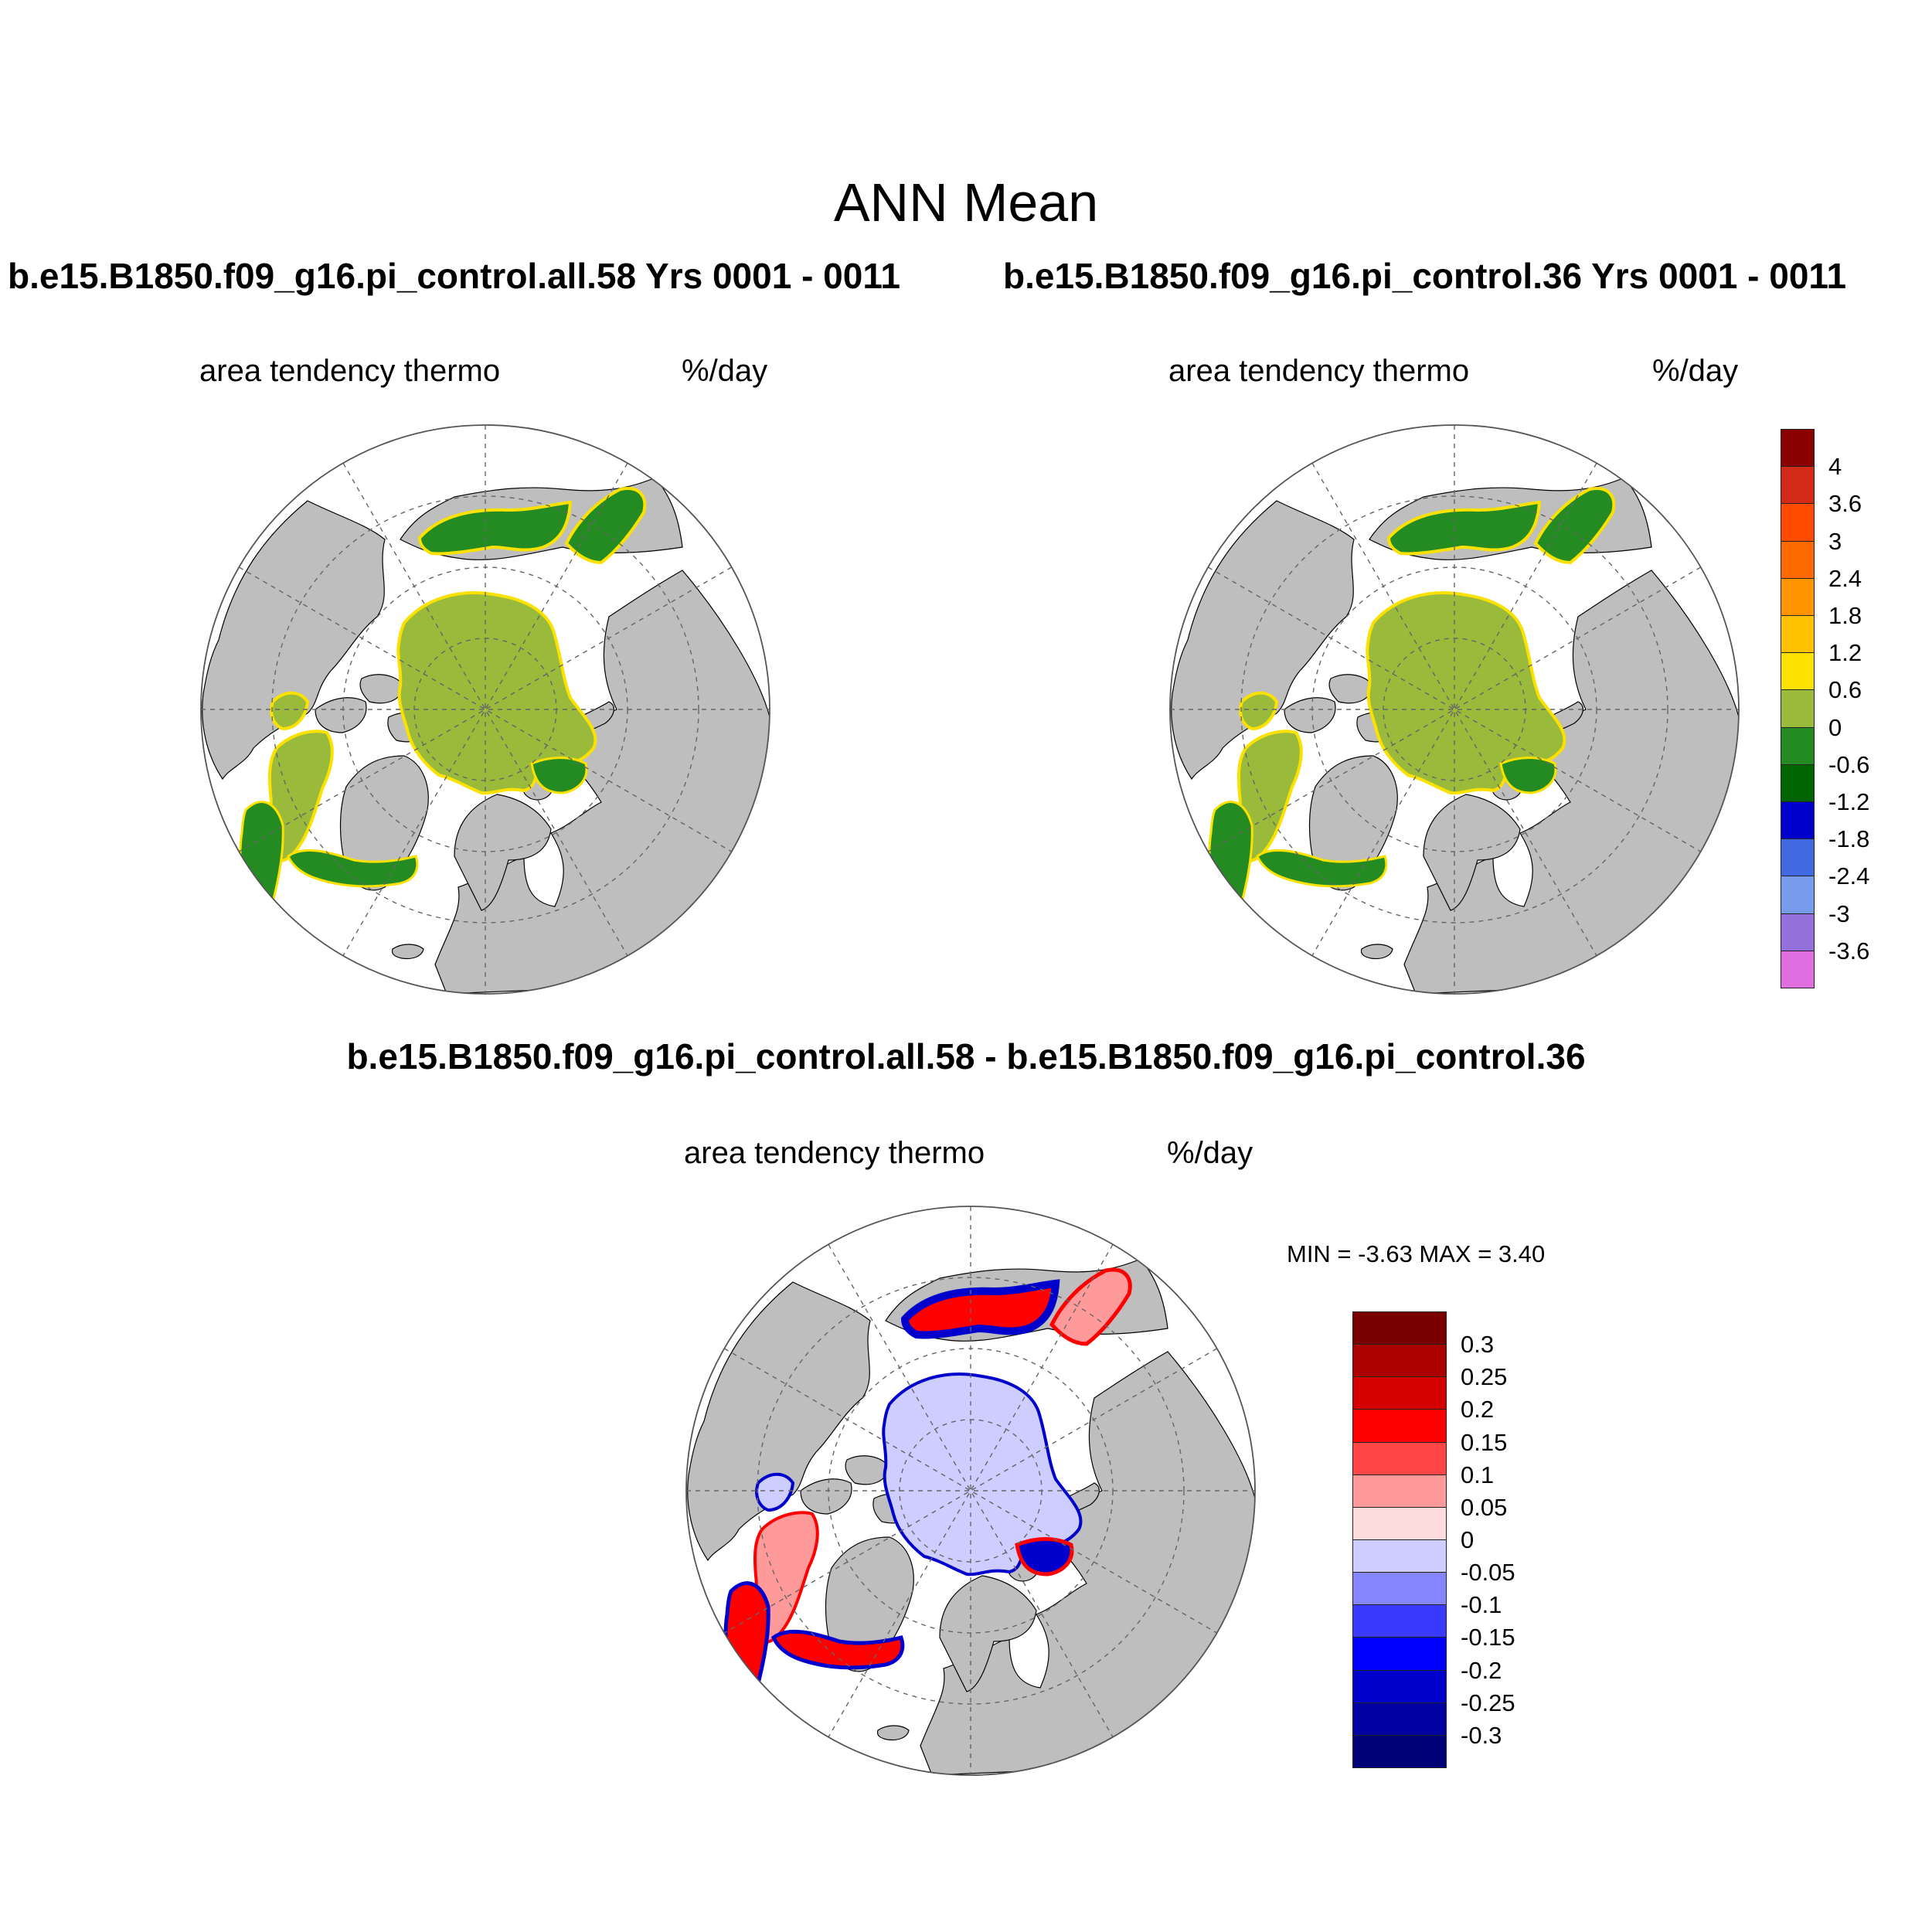 This screenshot has height=1932, width=1932. I want to click on difference-latitude-circle, so click(971, 1491).